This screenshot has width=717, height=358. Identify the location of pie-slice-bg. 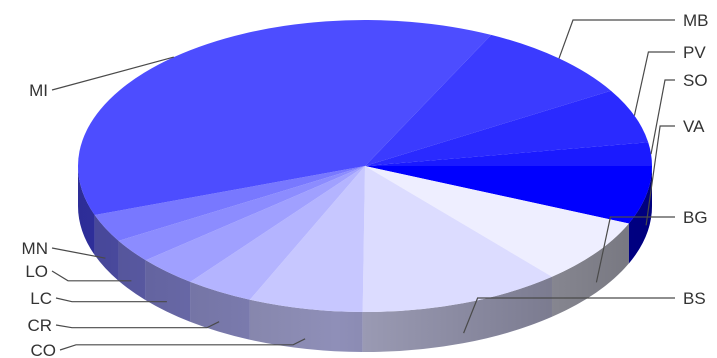
(497, 221).